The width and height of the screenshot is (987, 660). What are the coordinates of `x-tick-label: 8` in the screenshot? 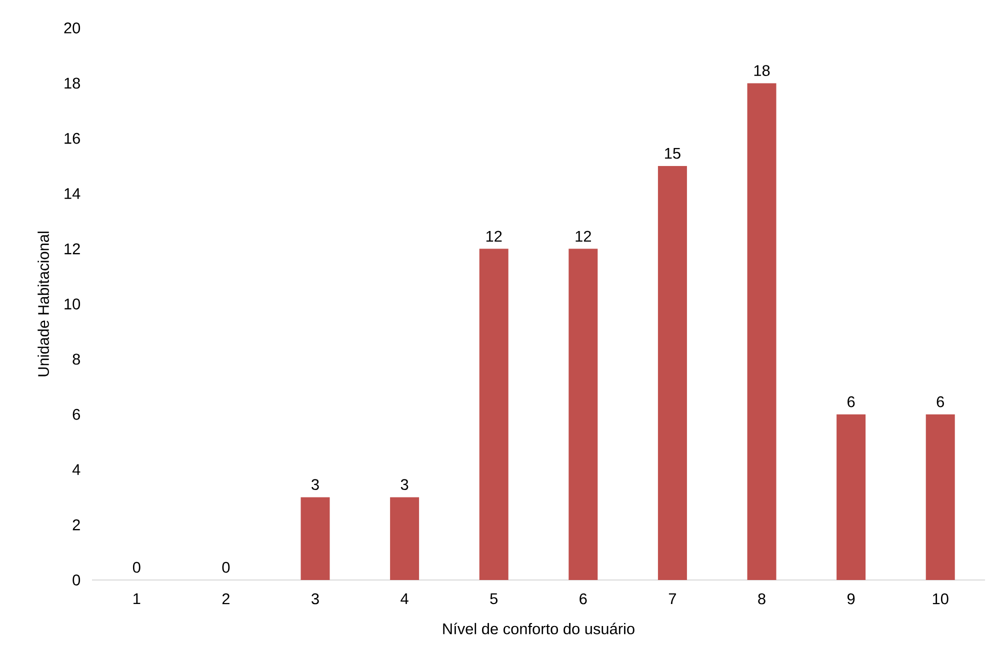 It's located at (762, 598).